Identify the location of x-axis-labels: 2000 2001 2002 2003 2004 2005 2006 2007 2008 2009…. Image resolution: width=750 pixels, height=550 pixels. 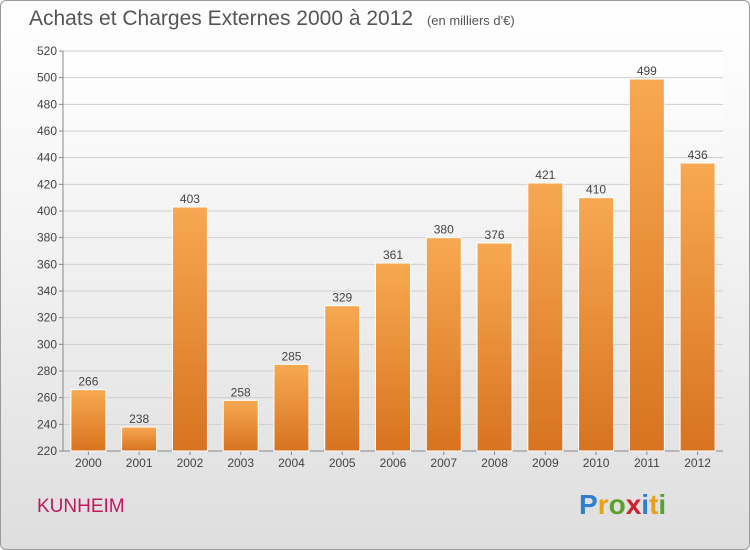
(393, 463).